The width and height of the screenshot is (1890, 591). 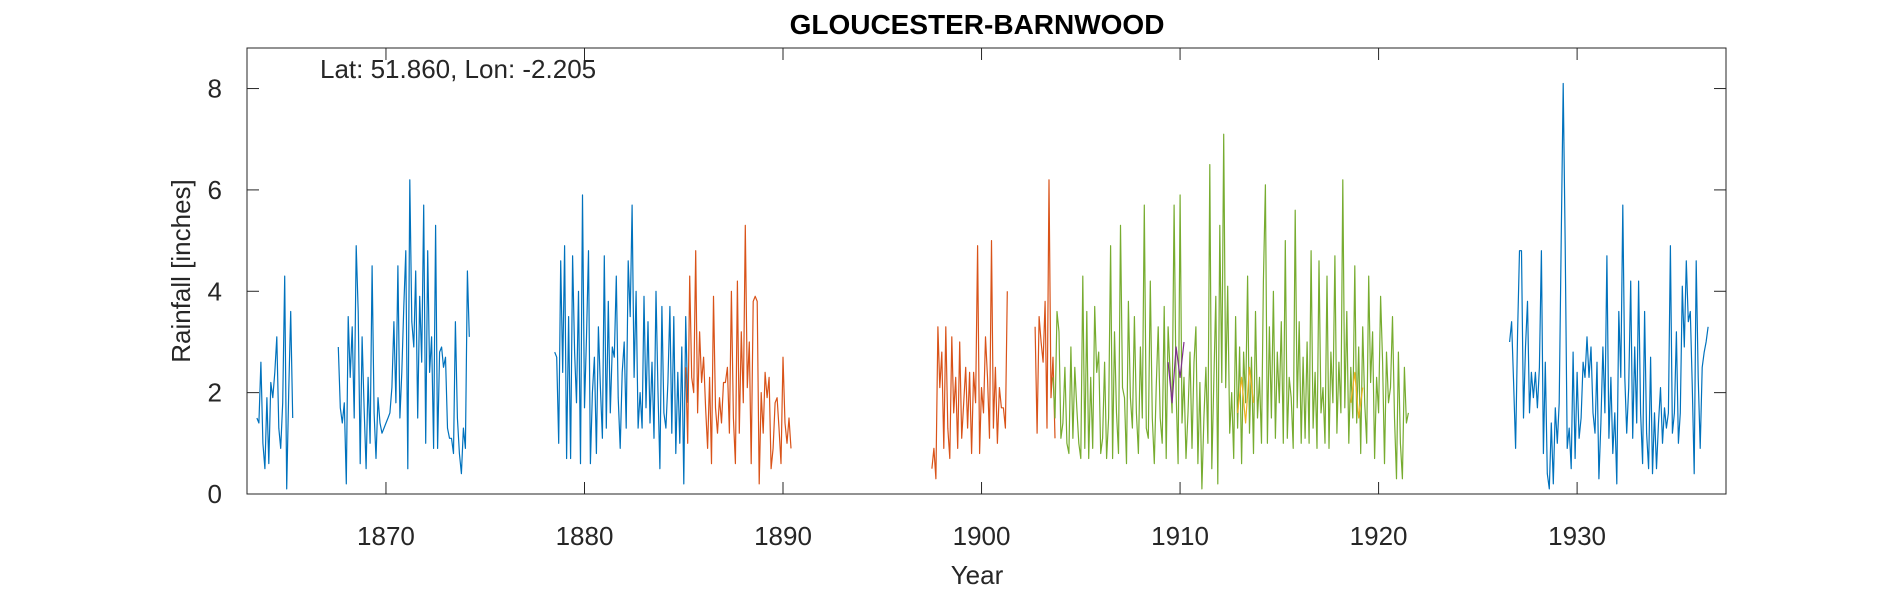 I want to click on y-tick-label: 0, so click(x=215, y=494).